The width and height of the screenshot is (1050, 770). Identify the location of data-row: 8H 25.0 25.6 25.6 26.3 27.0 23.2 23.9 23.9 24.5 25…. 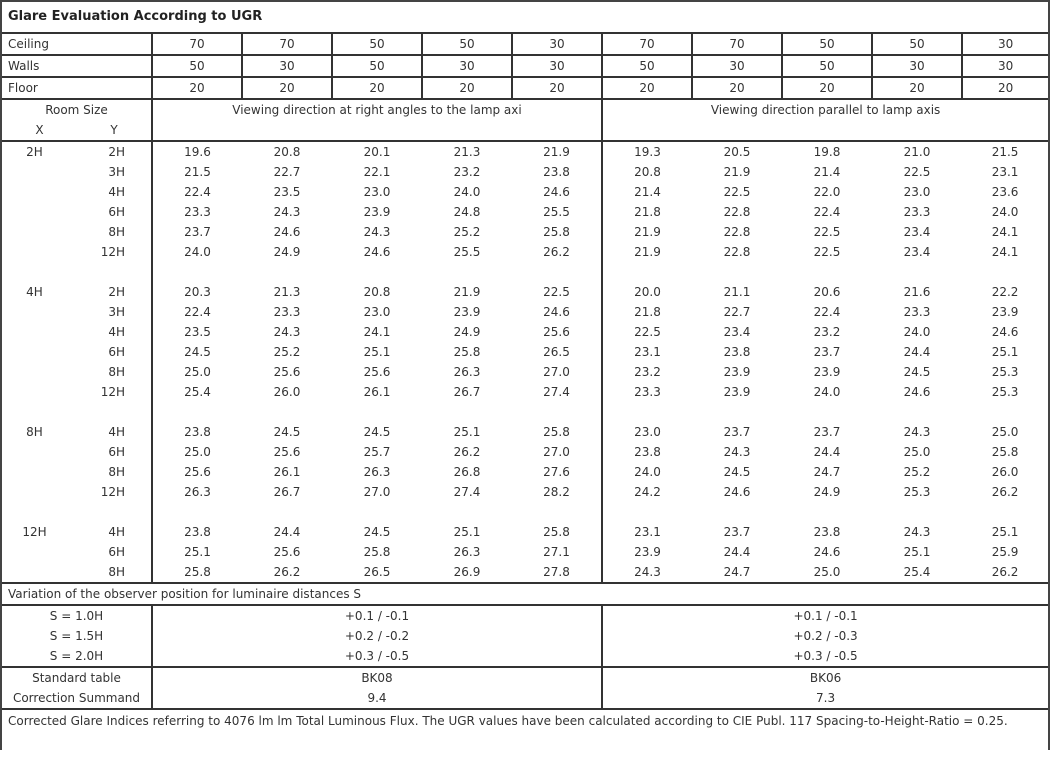
(525, 372).